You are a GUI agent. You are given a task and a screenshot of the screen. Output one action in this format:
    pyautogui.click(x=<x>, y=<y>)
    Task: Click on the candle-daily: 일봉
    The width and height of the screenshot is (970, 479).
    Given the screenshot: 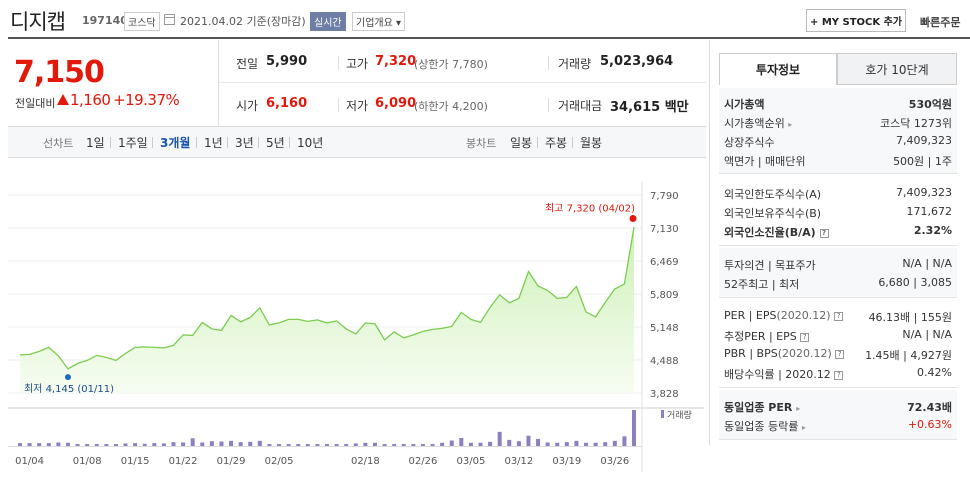 What is the action you would take?
    pyautogui.click(x=521, y=143)
    